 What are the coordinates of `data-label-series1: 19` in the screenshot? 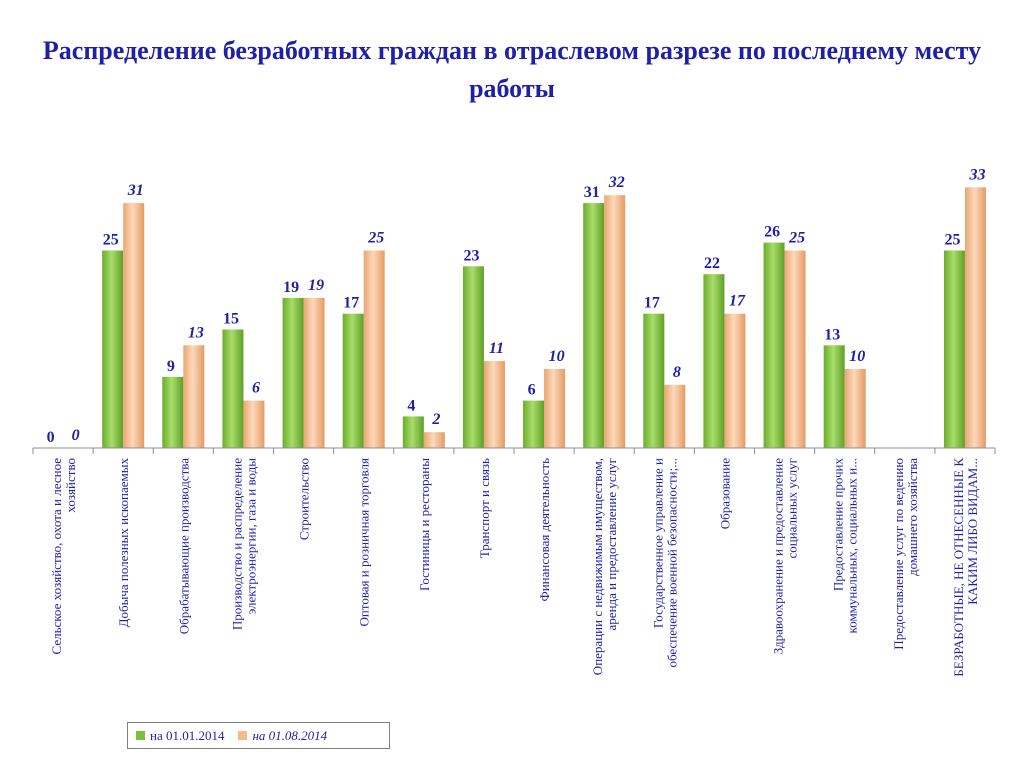 It's located at (291, 287).